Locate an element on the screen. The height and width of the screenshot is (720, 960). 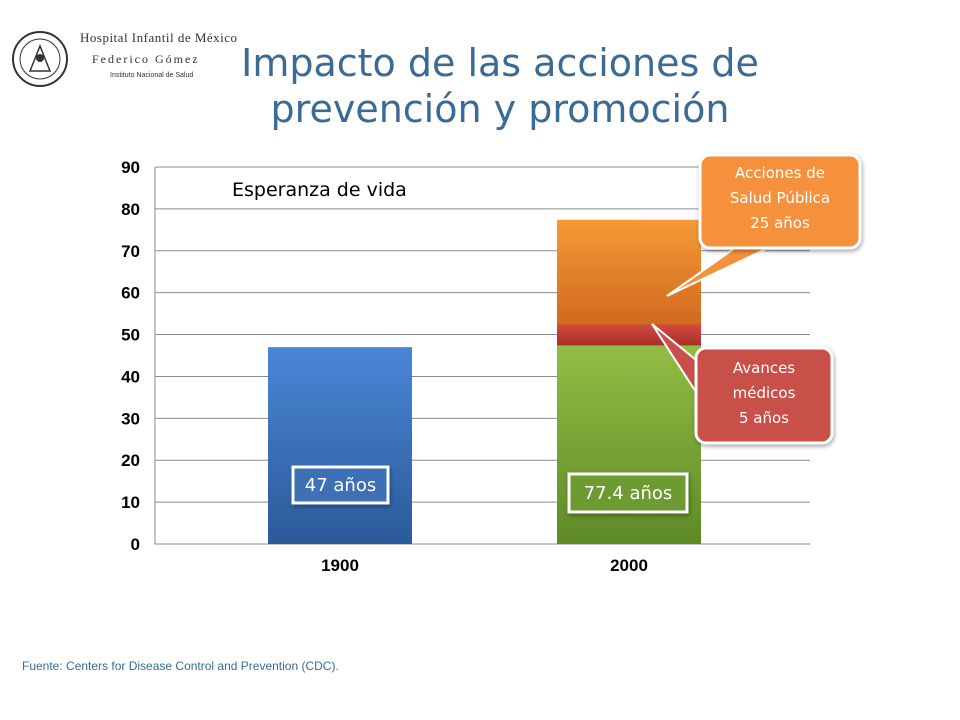
logo-line-3: Instituto Nacional de Salud is located at coordinates (152, 75).